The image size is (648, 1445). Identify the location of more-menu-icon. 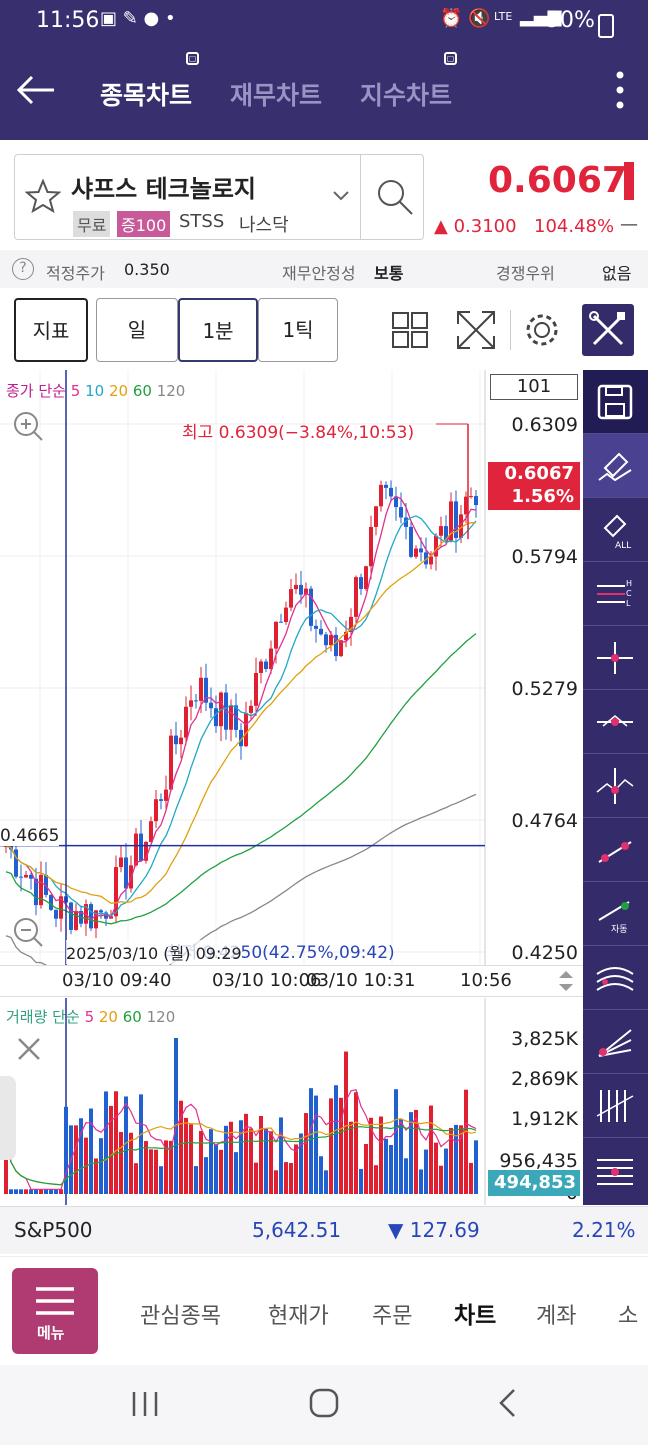
(620, 90).